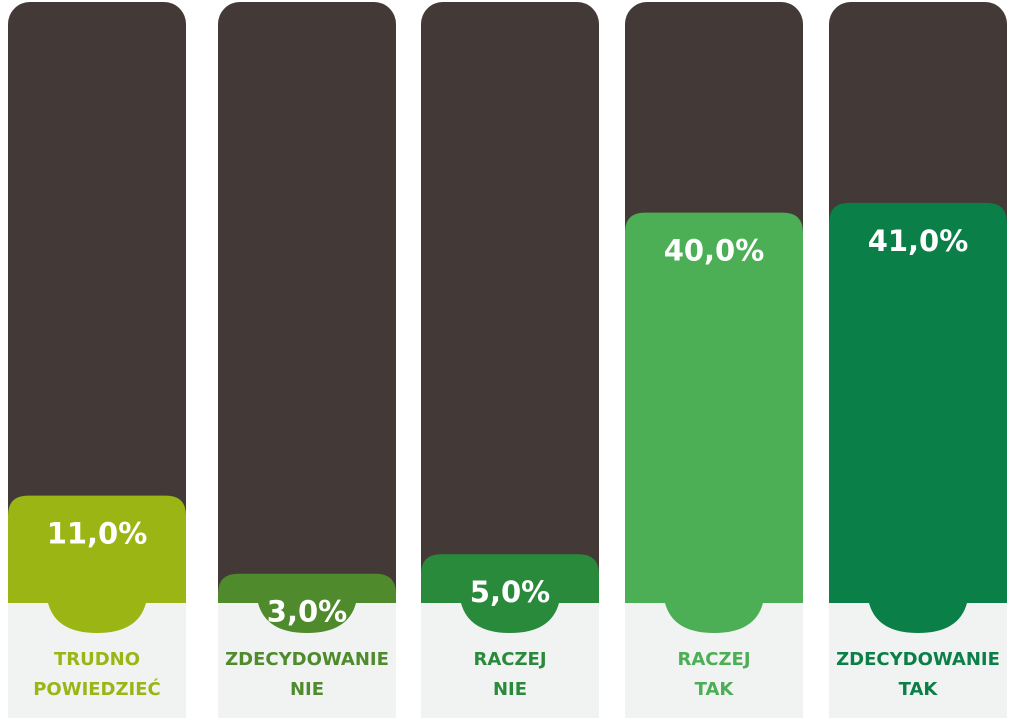  Describe the element at coordinates (918, 674) in the screenshot. I see `category-label: ZDECYDOWANIE TAK` at that location.